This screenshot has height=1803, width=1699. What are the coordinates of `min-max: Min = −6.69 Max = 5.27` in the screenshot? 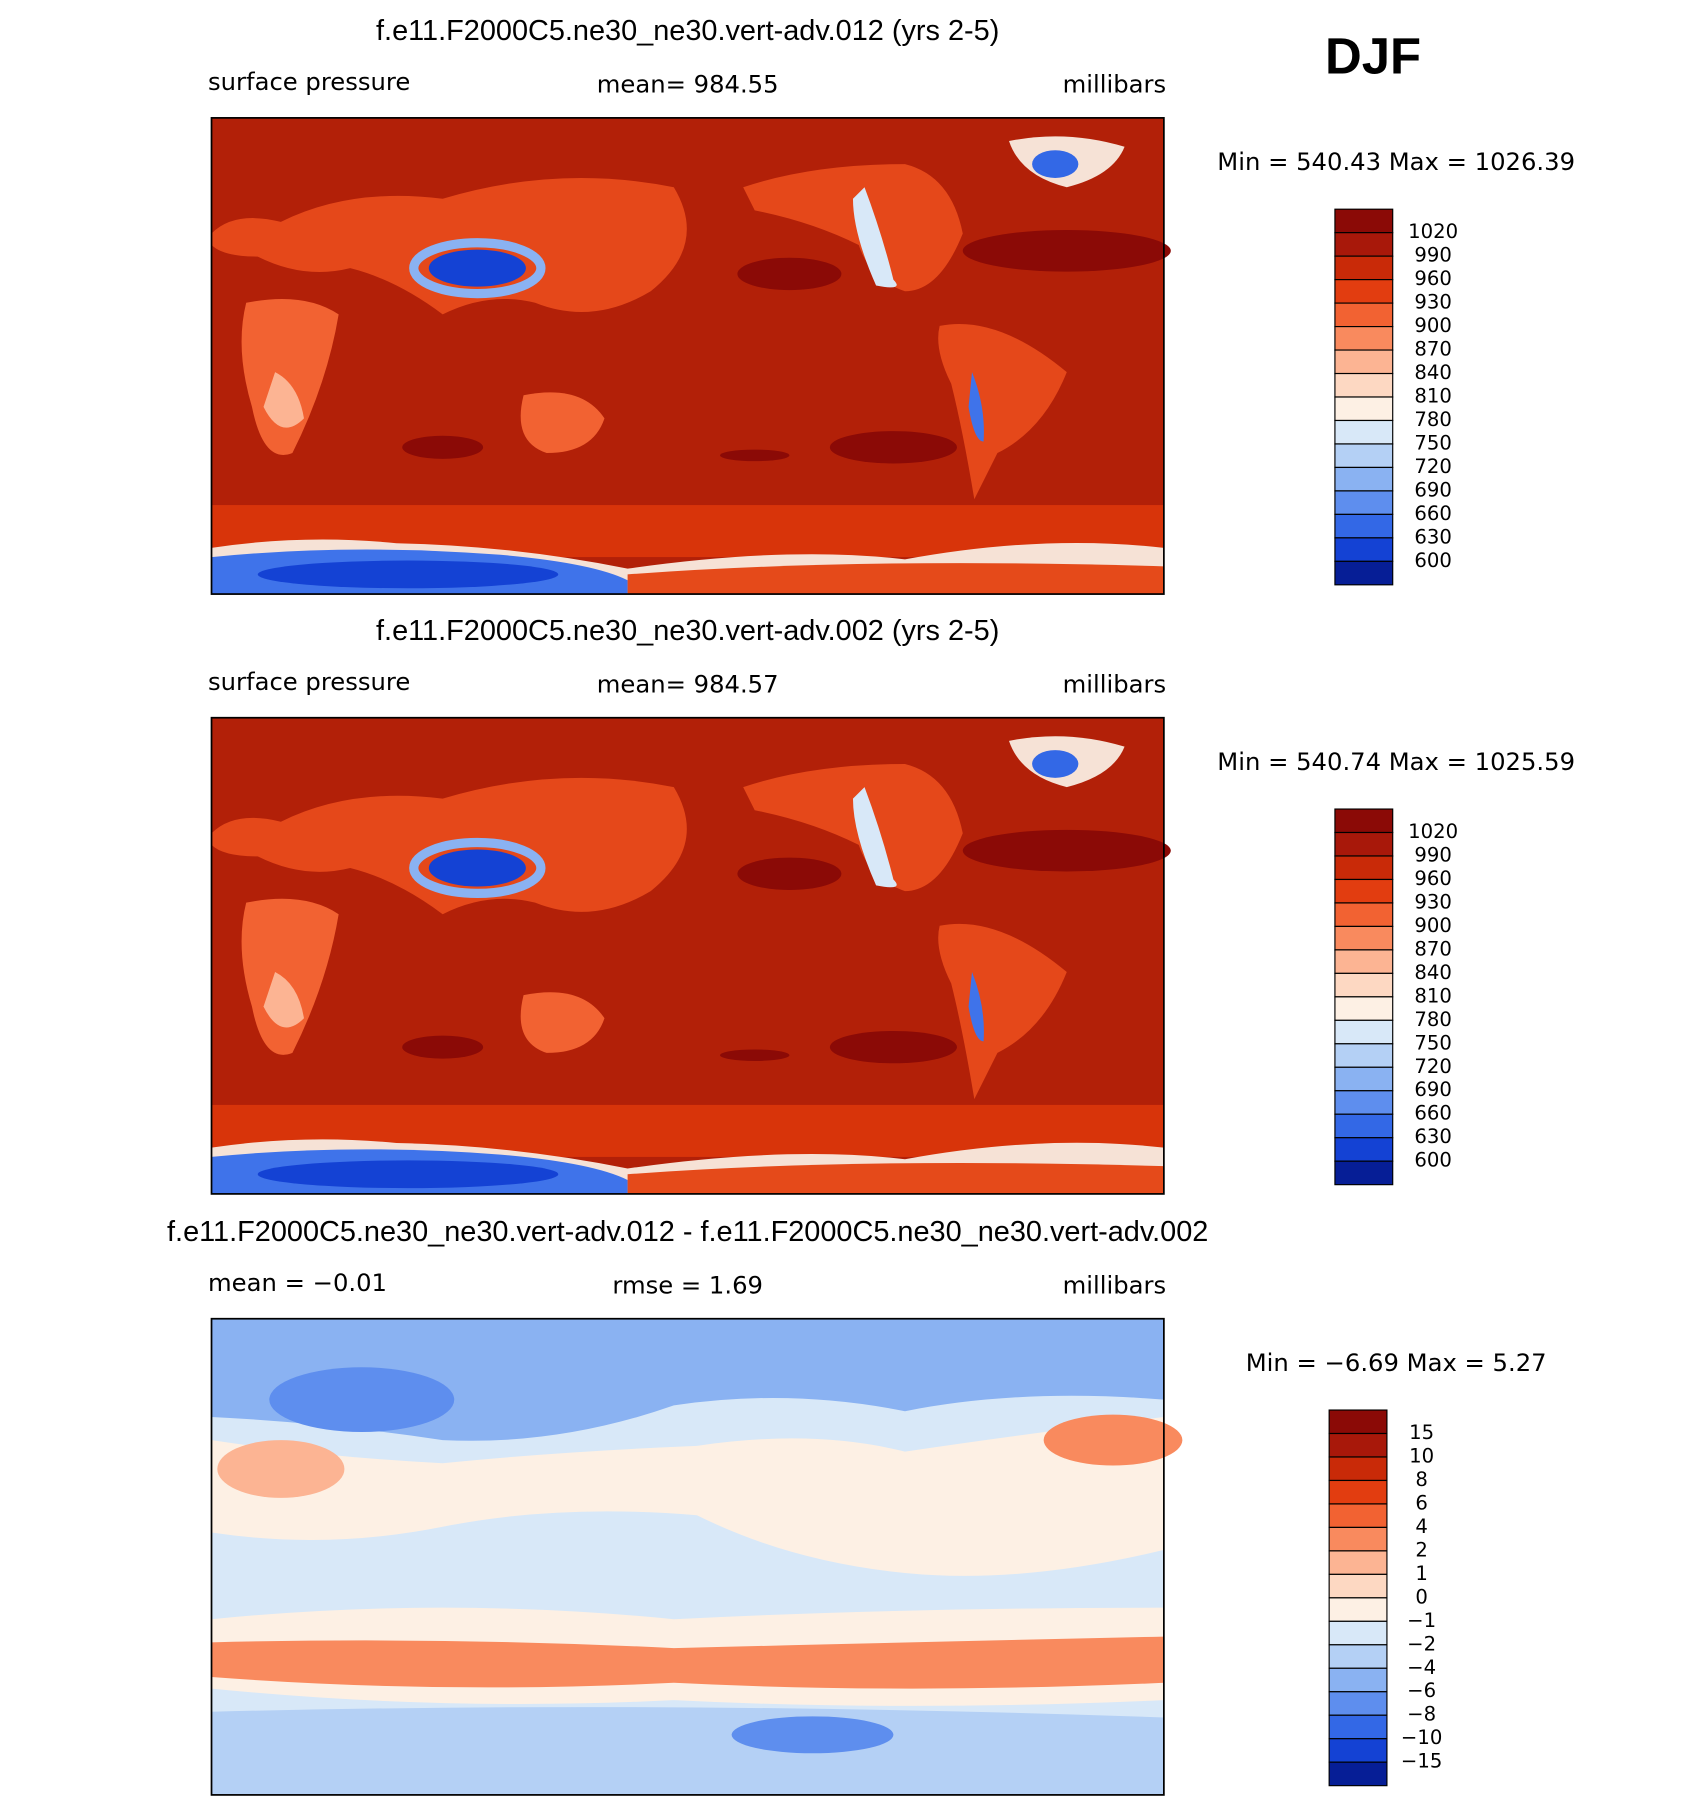 It's located at (1396, 1362).